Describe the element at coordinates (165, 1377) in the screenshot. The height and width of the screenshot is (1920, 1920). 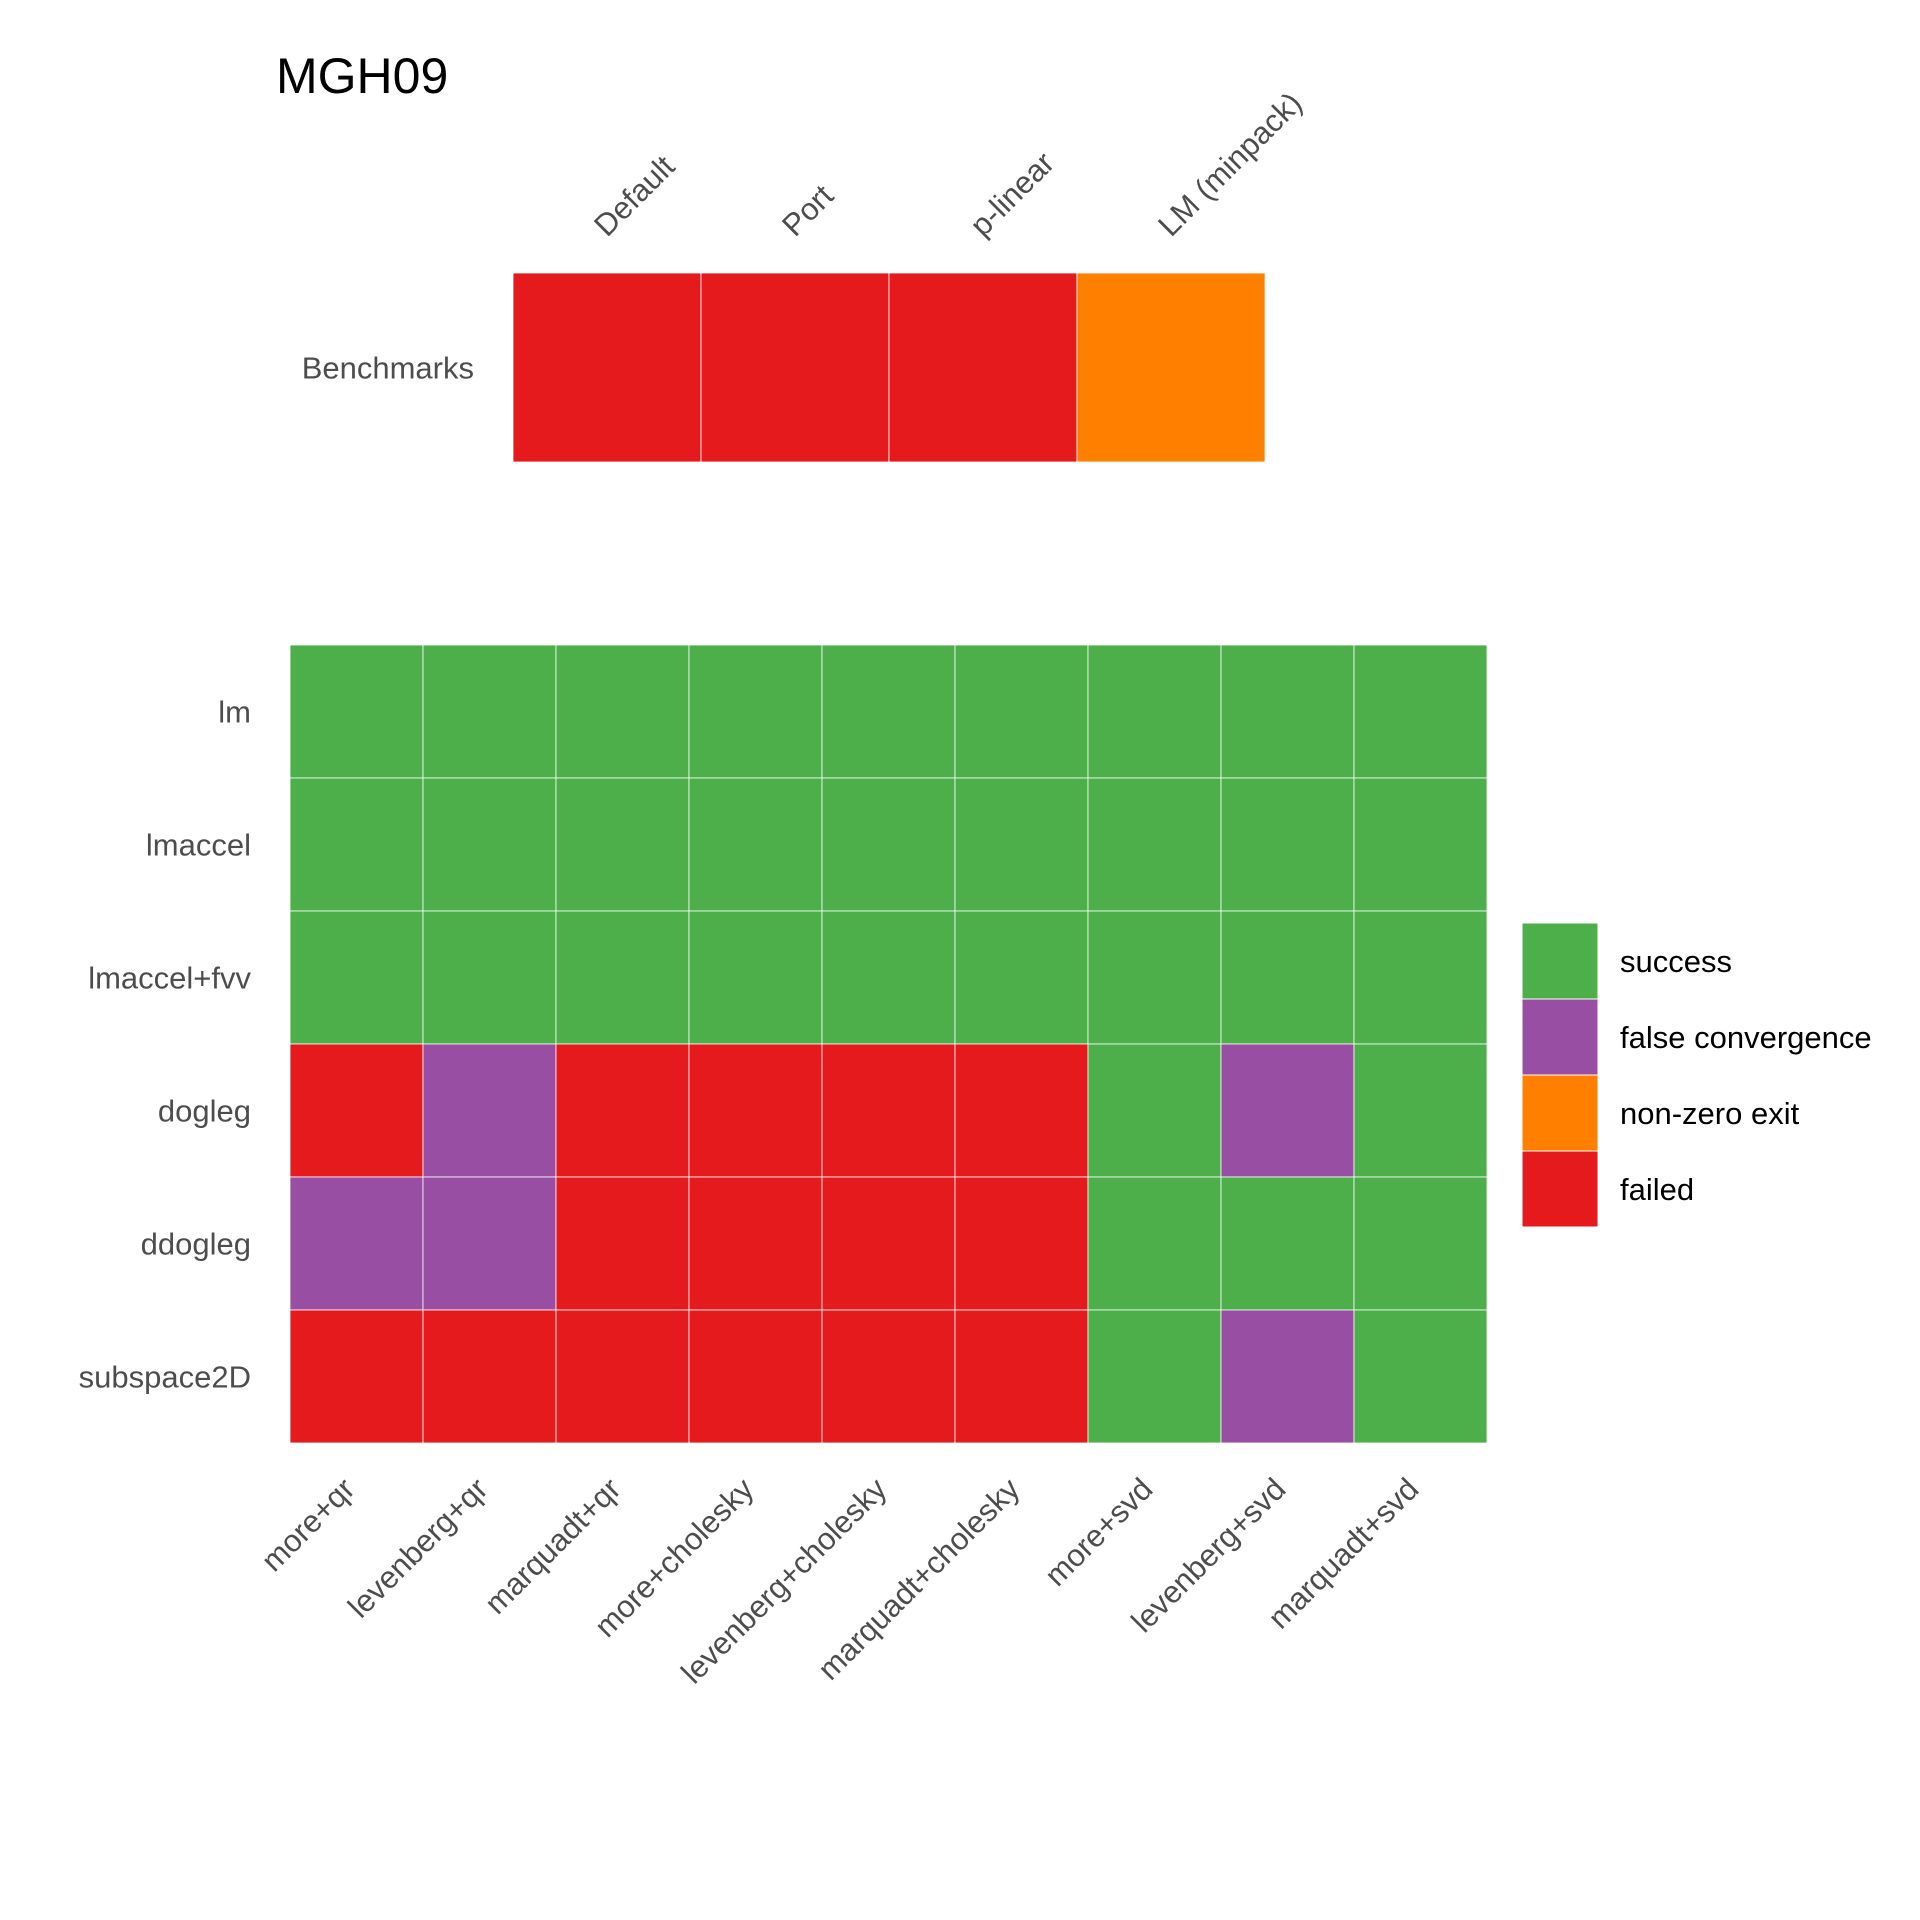
I see `row-label-subspace2d: subspace2D` at that location.